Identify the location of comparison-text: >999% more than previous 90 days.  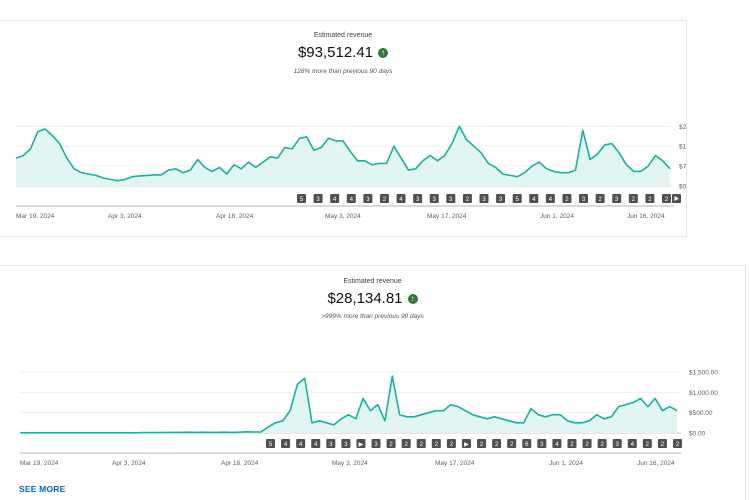
(372, 316).